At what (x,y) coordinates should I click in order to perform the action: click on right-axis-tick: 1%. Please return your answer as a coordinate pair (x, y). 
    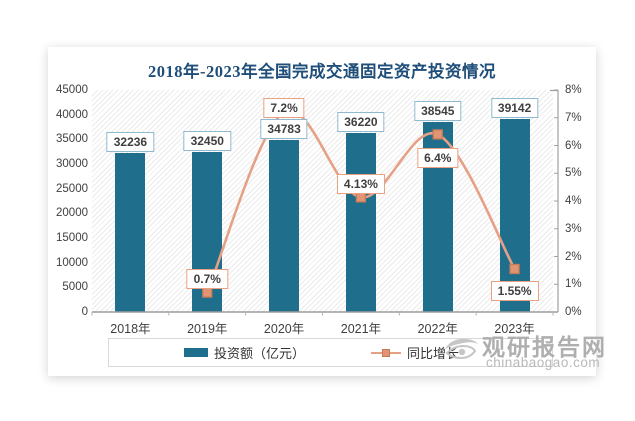
    Looking at the image, I should click on (573, 284).